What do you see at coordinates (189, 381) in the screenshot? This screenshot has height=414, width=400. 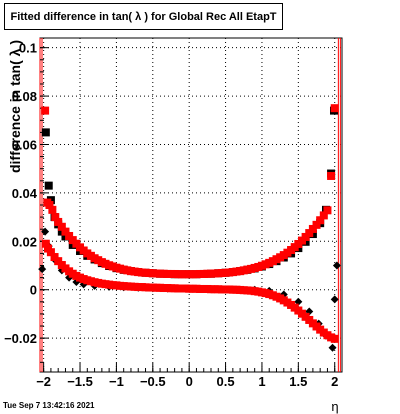 I see `x-tick-label: 0` at bounding box center [189, 381].